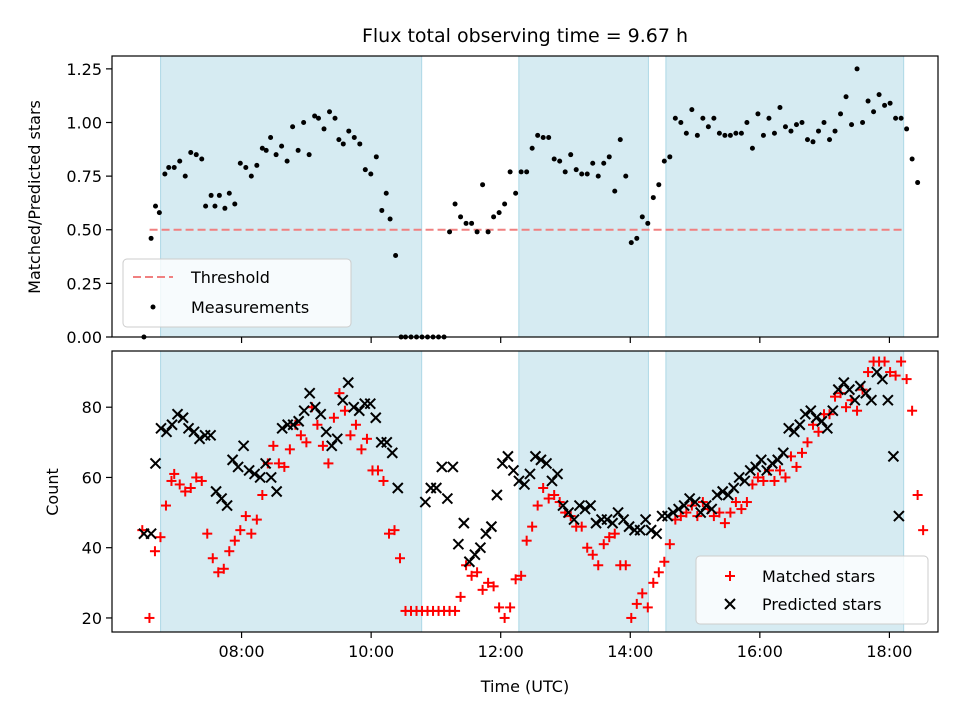 This screenshot has height=720, width=960. I want to click on ratio-y-axis-label: Matched/Predicted stars, so click(34, 197).